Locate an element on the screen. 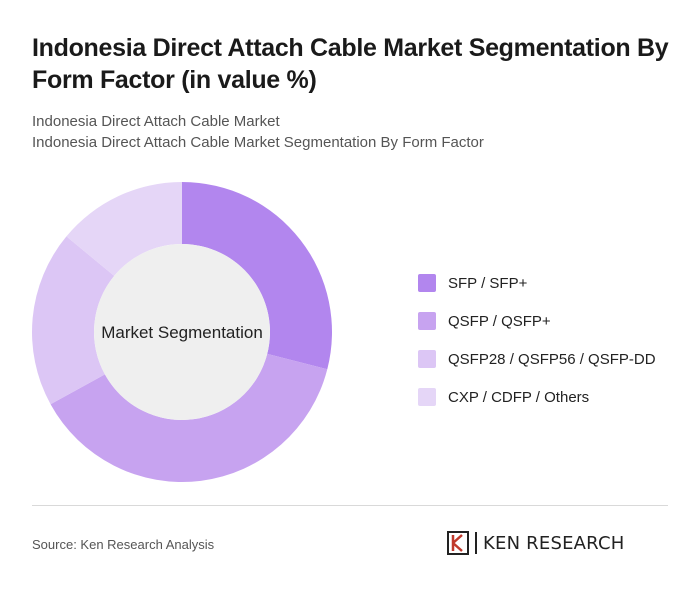 The height and width of the screenshot is (591, 700). brand-name: KEN RESEARCH is located at coordinates (554, 543).